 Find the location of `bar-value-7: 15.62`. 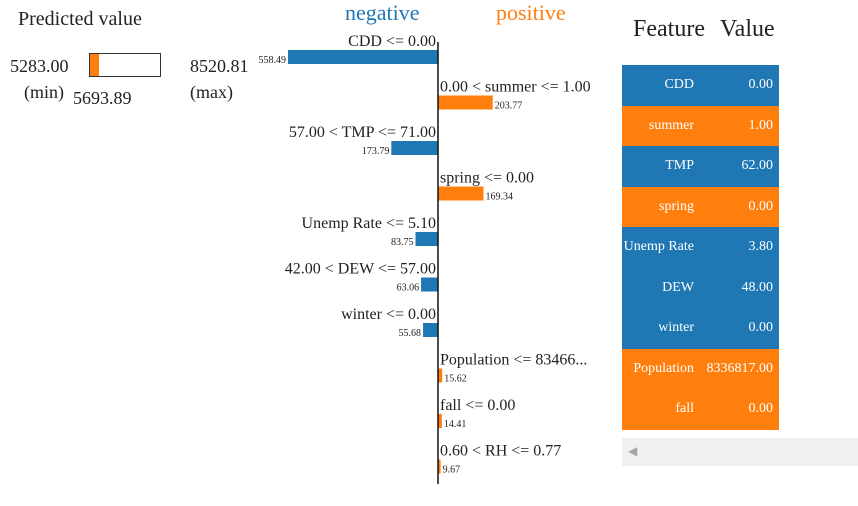

bar-value-7: 15.62 is located at coordinates (455, 379).